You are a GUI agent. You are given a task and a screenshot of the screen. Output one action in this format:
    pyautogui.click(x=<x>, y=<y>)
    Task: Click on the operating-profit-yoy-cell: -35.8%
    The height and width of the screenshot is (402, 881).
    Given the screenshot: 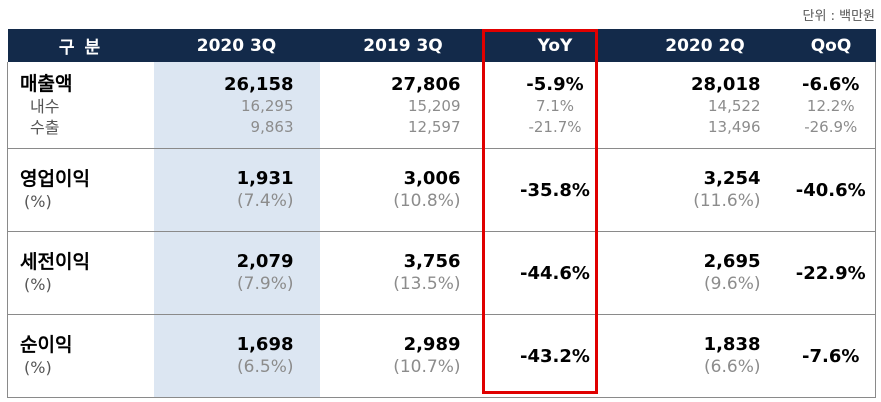 What is the action you would take?
    pyautogui.click(x=555, y=190)
    